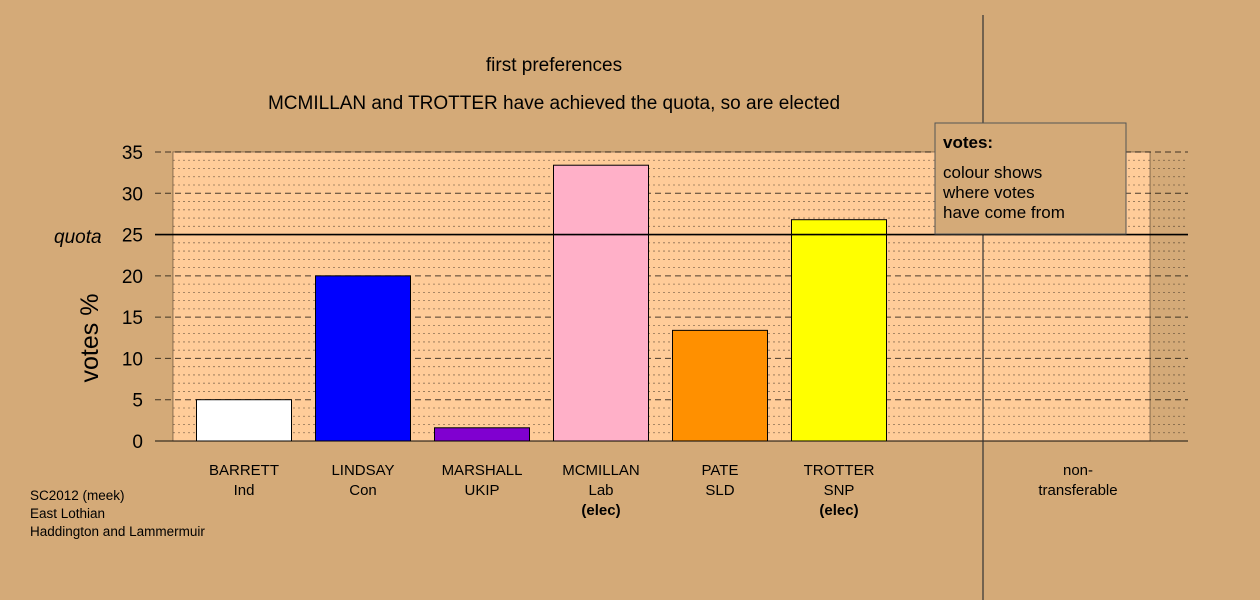 This screenshot has height=600, width=1260. I want to click on x-label-name: MCMILLAN, so click(601, 470).